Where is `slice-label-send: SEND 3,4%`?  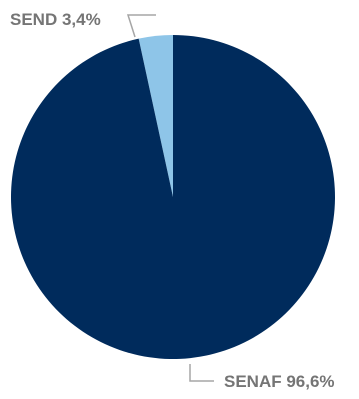
slice-label-send: SEND 3,4% is located at coordinates (55, 19).